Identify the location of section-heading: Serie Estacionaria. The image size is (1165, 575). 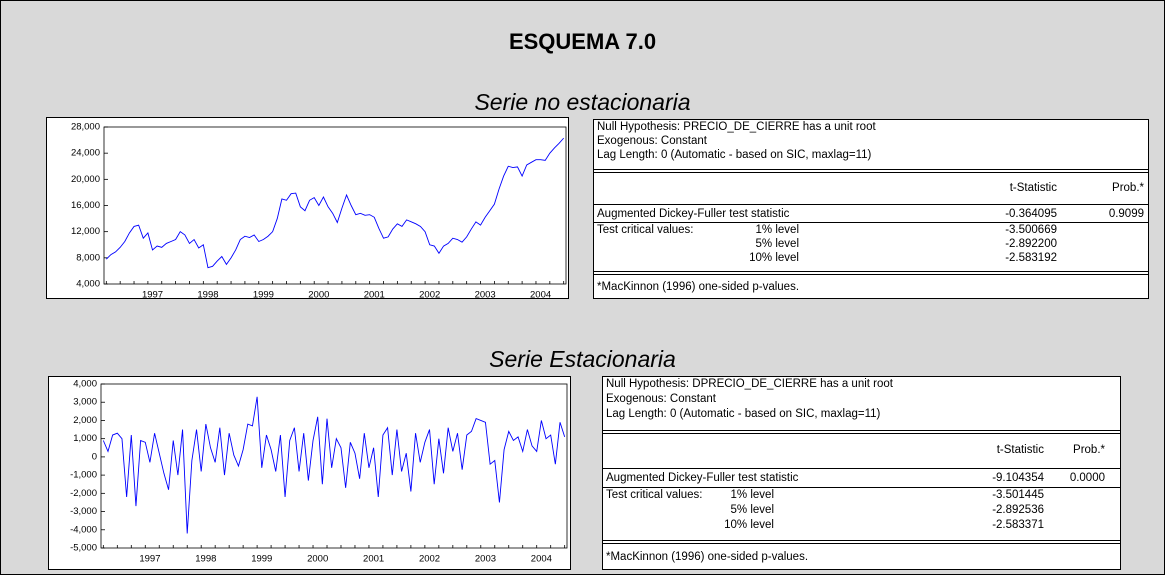
(582, 359).